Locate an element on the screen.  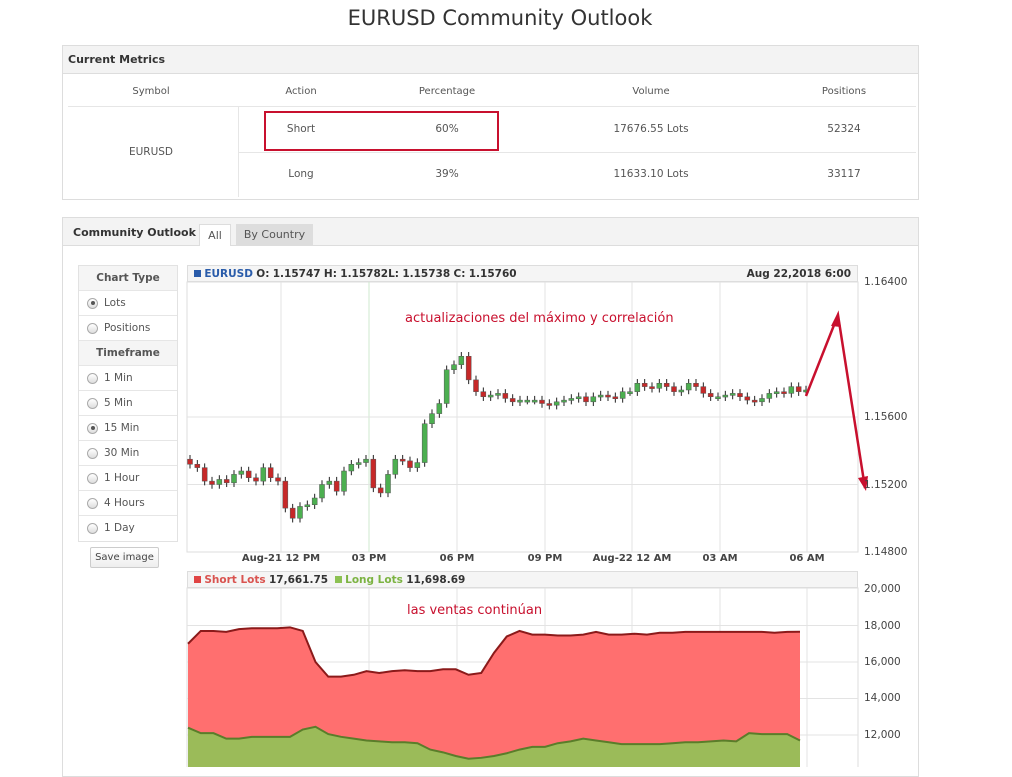
radio-4-hours: 4 Hours is located at coordinates (128, 503).